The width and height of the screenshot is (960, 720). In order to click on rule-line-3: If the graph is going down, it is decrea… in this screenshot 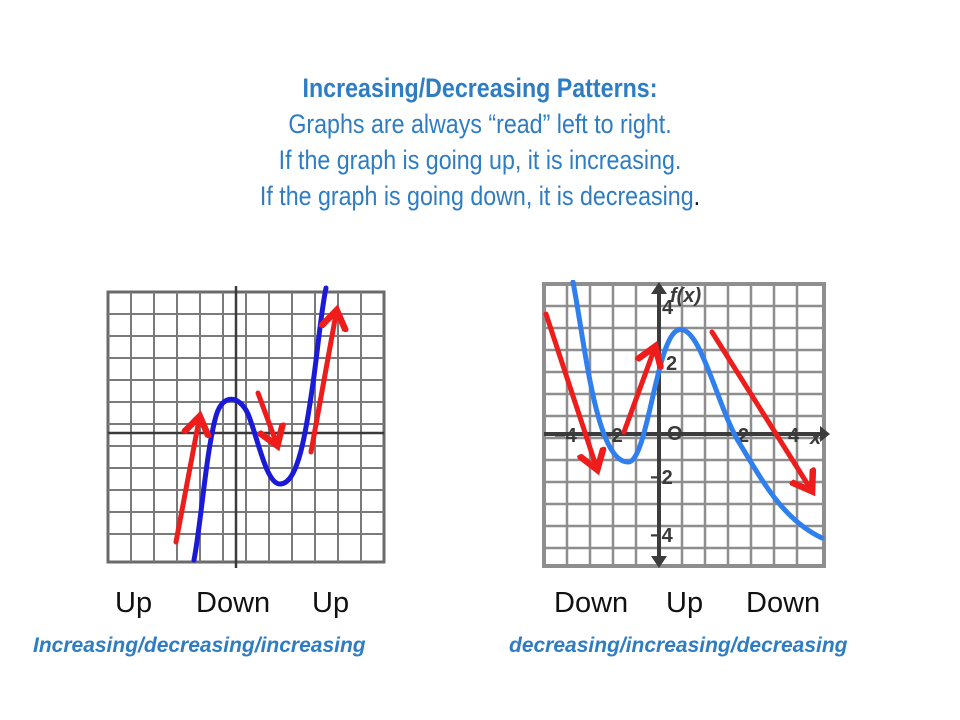, I will do `click(480, 196)`.